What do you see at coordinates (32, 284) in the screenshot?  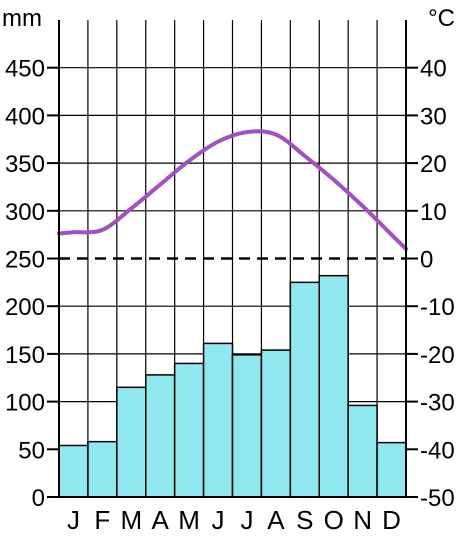 I see `left-axis-ticks: 0 50 100 150 200 250 300 350 400 450` at bounding box center [32, 284].